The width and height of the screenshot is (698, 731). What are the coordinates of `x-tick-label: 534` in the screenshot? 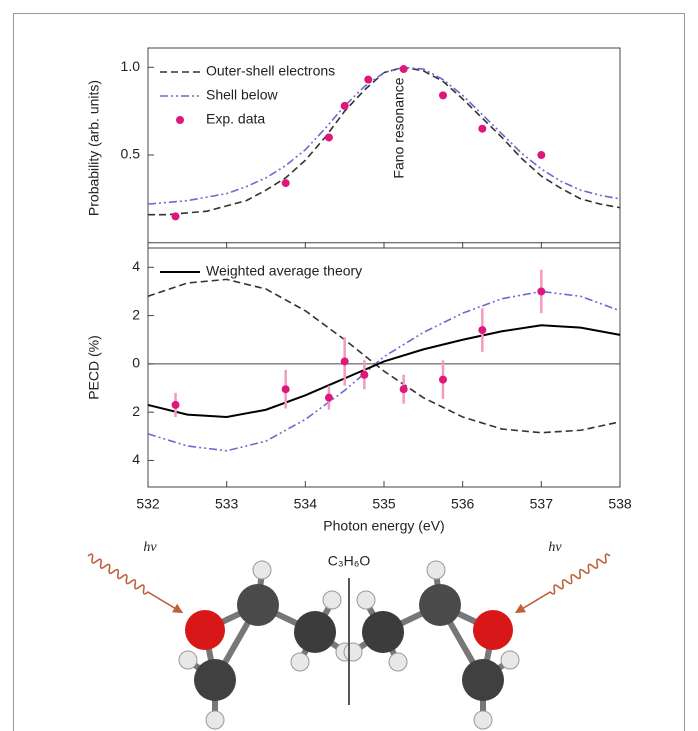 It's located at (306, 504).